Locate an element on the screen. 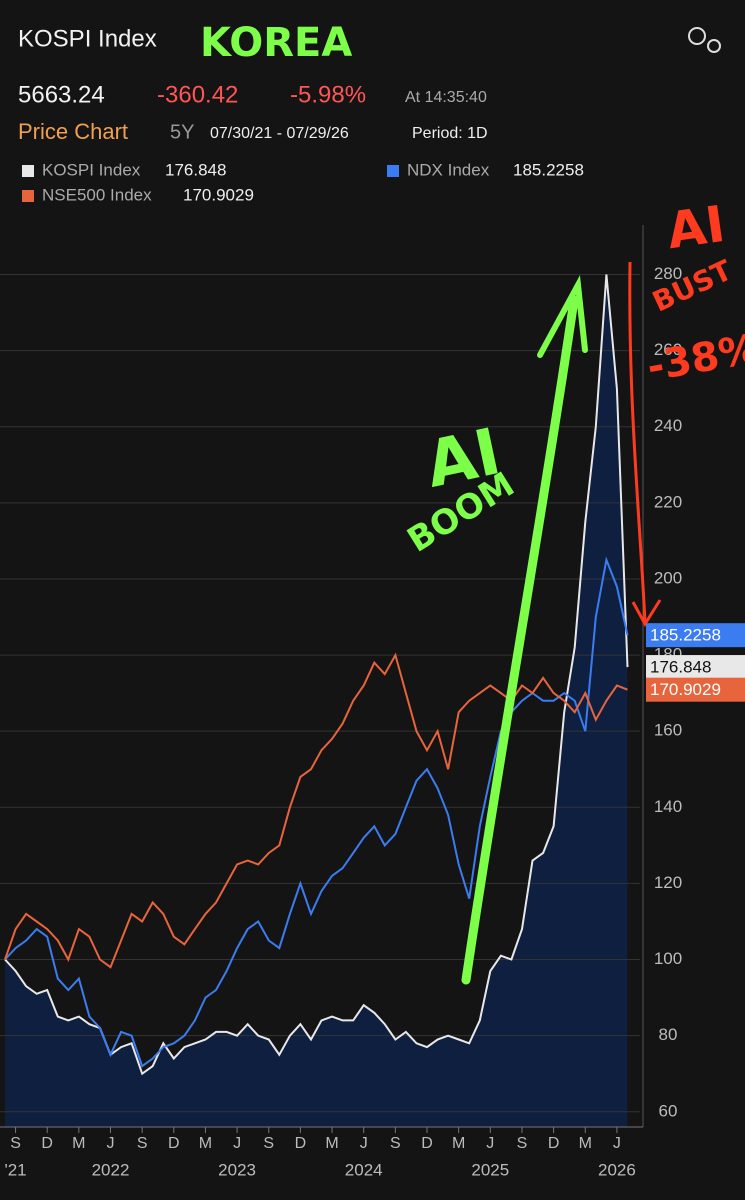 The height and width of the screenshot is (1200, 745). legend-value: 185.2258 is located at coordinates (548, 169).